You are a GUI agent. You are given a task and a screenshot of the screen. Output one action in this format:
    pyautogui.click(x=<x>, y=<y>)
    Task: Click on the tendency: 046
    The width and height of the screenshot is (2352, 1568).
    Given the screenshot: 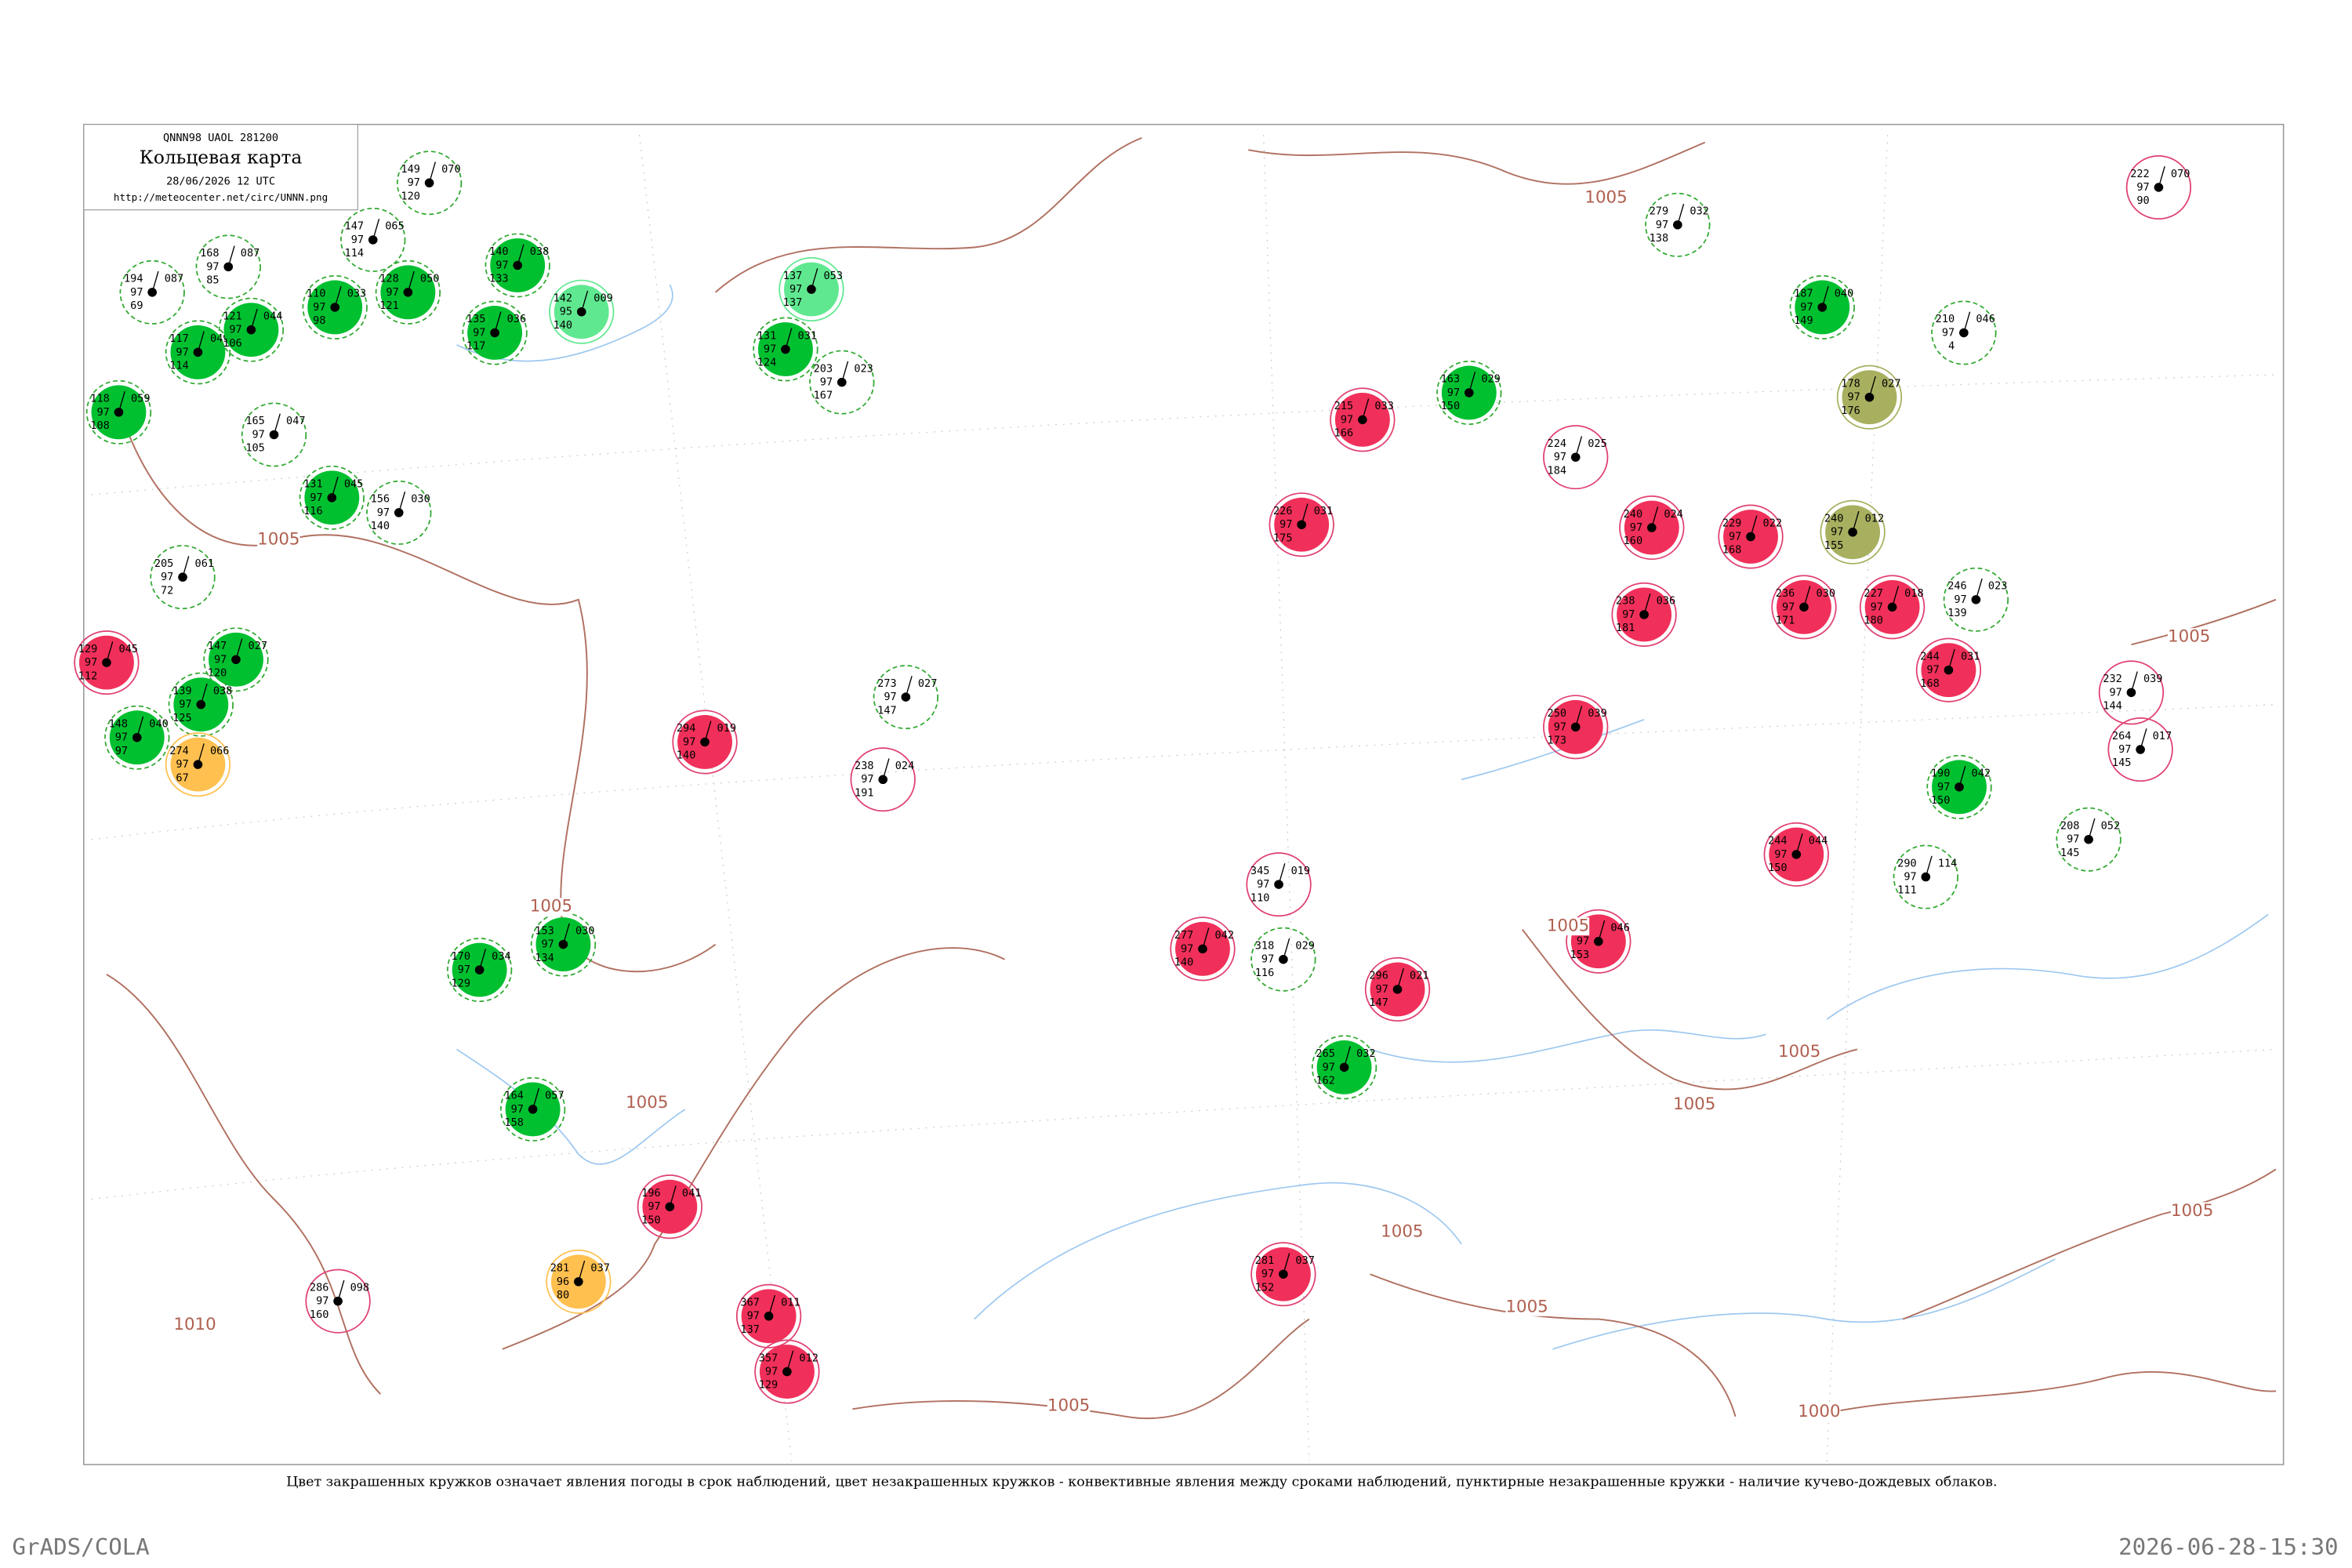 What is the action you would take?
    pyautogui.click(x=1985, y=319)
    